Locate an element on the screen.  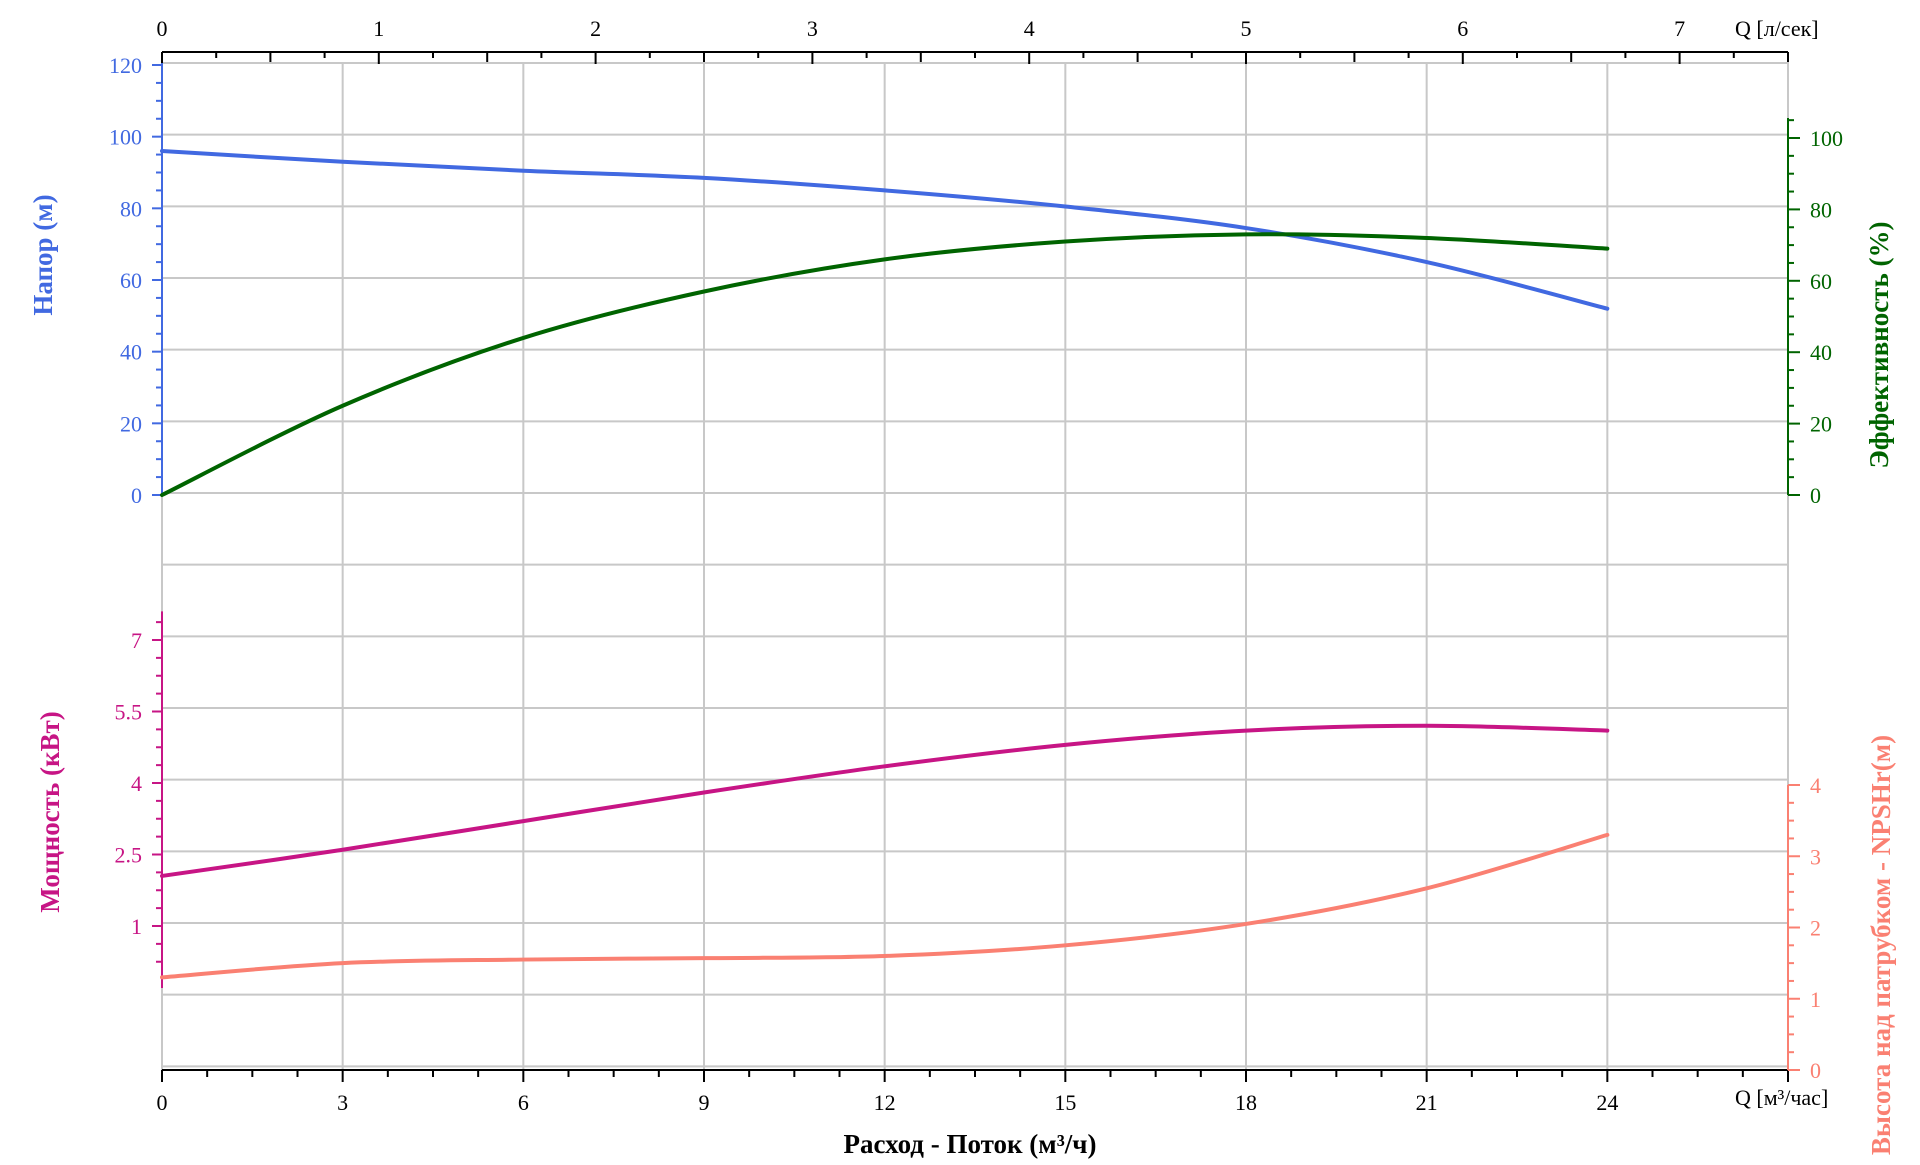
efficiency-tick-label: 80 is located at coordinates (1821, 209).